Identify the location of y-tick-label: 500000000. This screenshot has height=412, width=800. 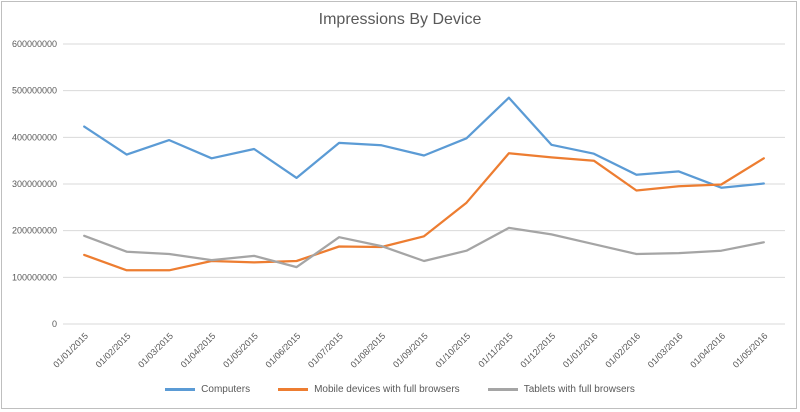
(34, 91).